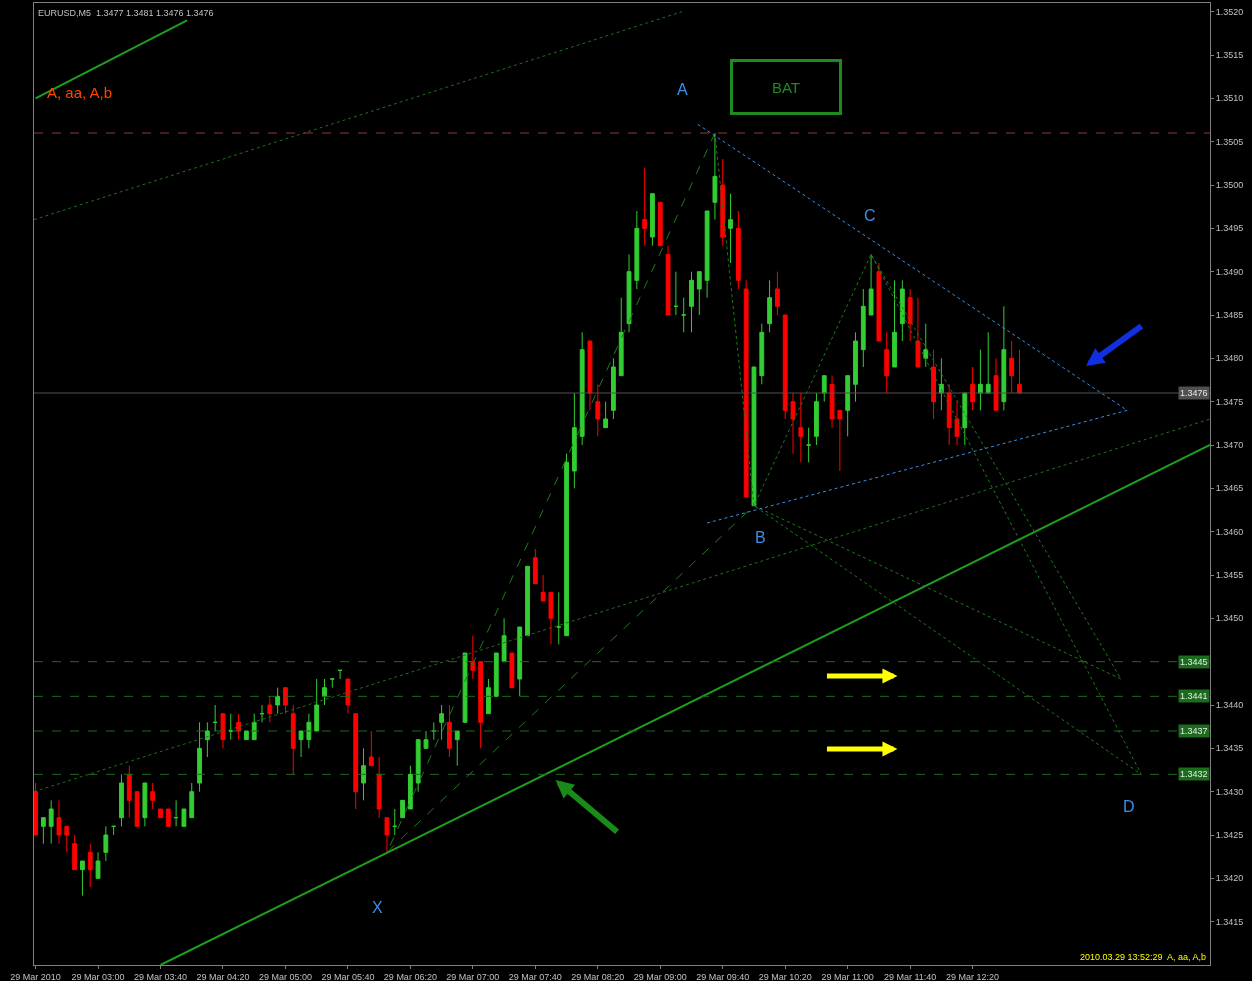  What do you see at coordinates (1229, 55) in the screenshot?
I see `y-tick-label: 1.3515` at bounding box center [1229, 55].